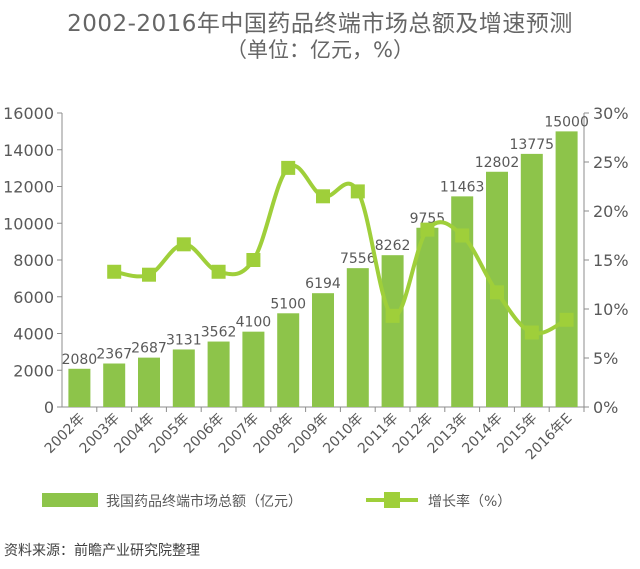  What do you see at coordinates (393, 246) in the screenshot?
I see `bar-value-label: 8262` at bounding box center [393, 246].